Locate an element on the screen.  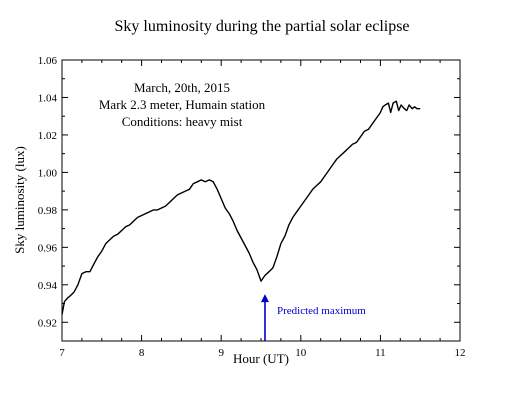
x-tick-label: 8 is located at coordinates (142, 353).